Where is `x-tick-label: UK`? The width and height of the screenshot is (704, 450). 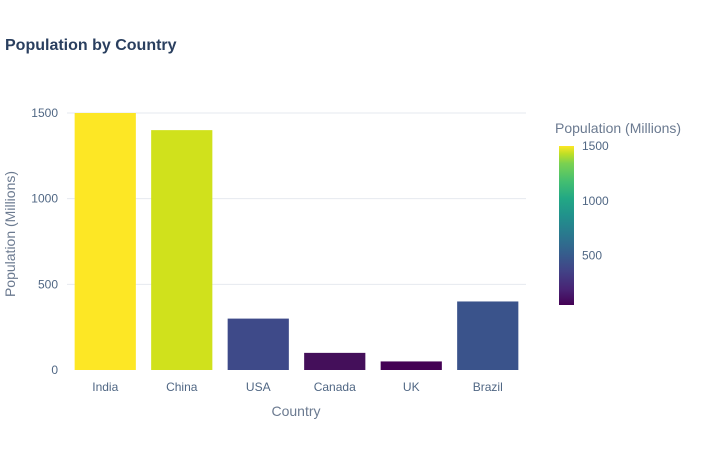 x-tick-label: UK is located at coordinates (411, 387).